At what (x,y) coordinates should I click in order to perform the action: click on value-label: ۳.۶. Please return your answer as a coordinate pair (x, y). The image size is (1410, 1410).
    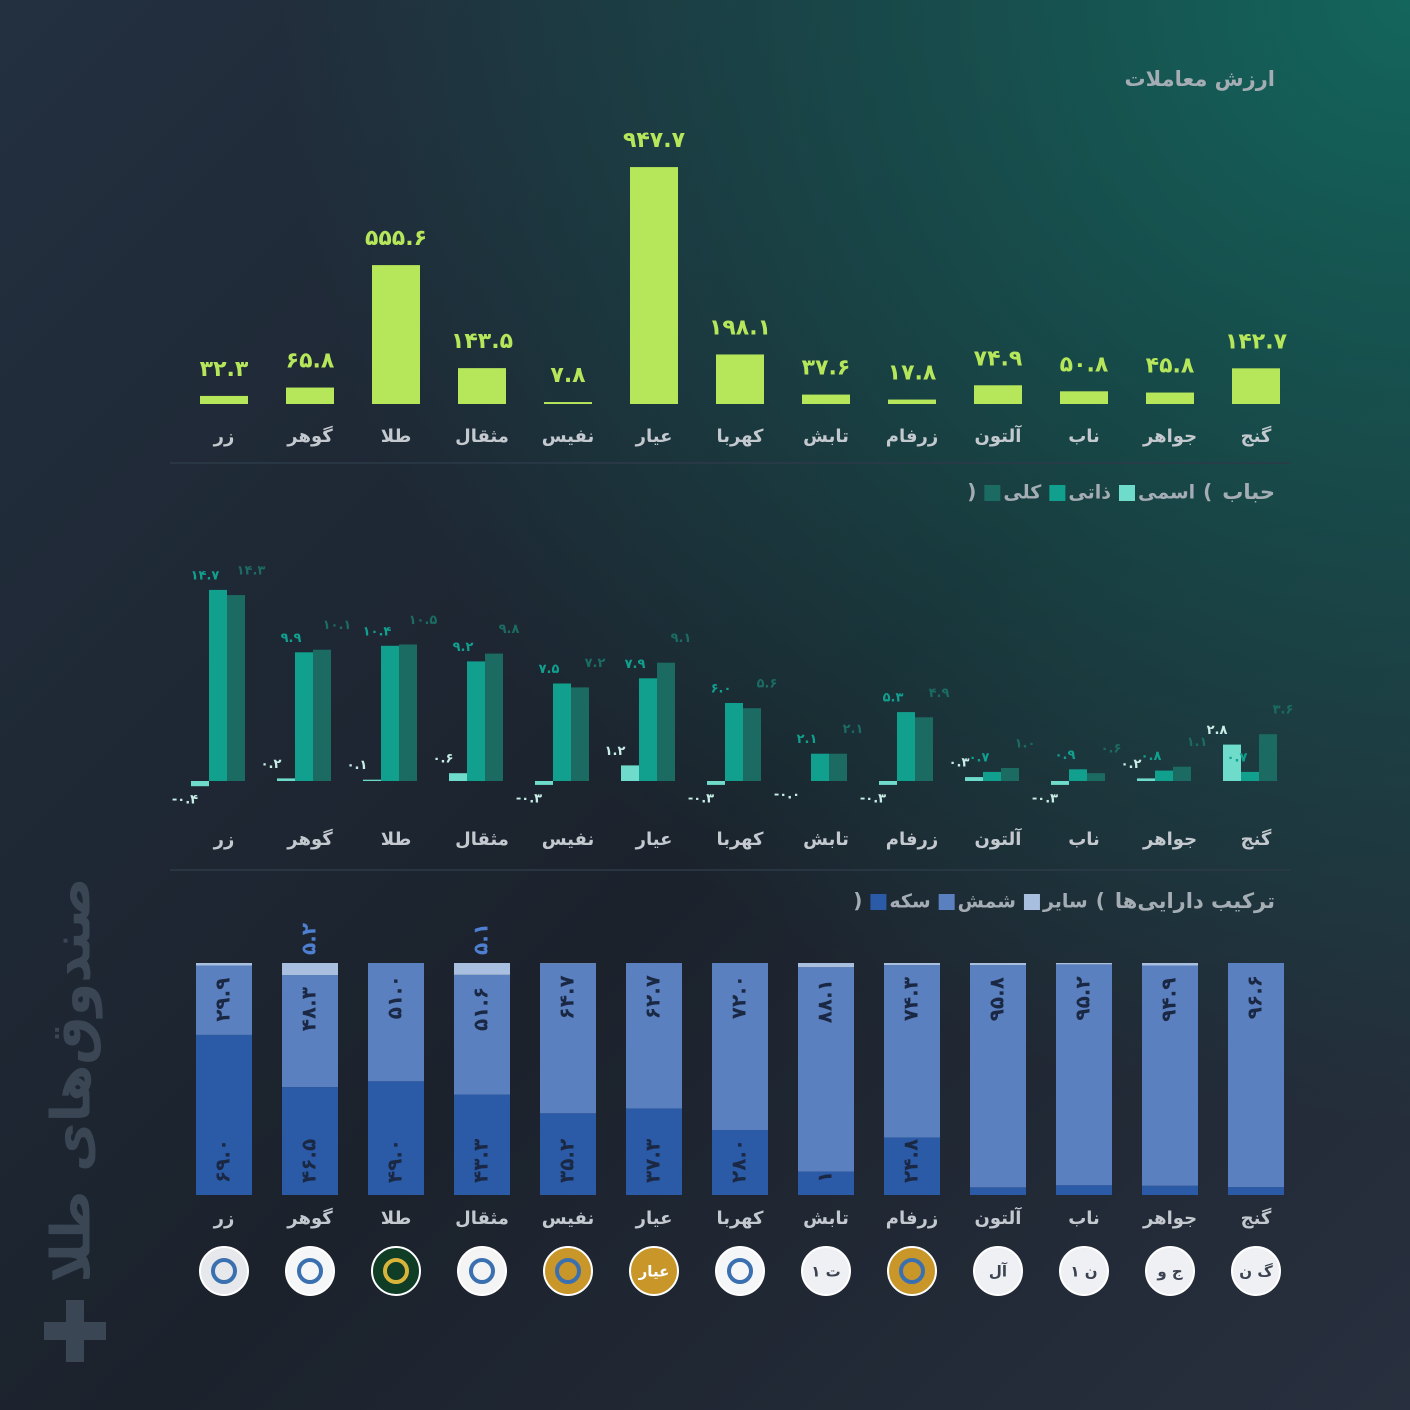
    Looking at the image, I should click on (1283, 710).